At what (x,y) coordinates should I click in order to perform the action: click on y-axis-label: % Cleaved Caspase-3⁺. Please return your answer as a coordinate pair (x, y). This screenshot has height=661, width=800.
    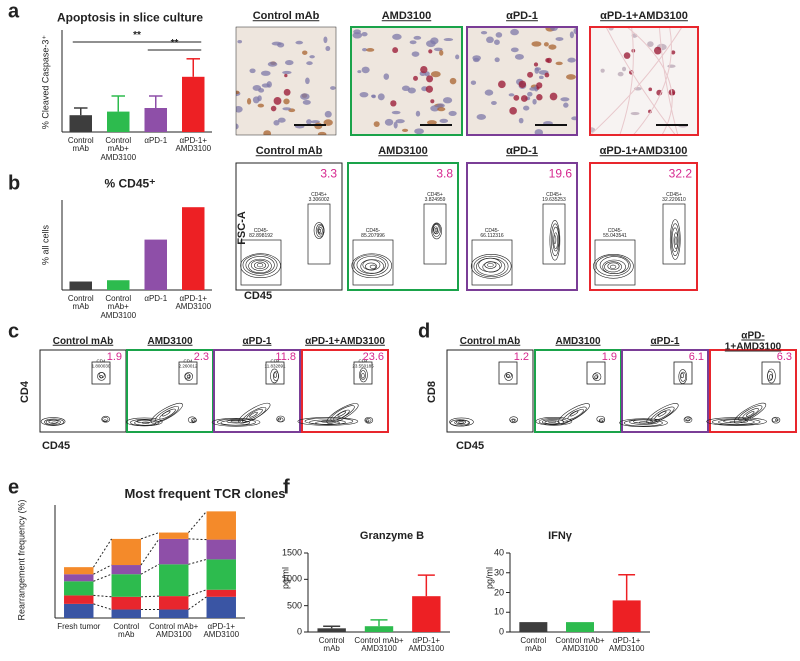
    Looking at the image, I should click on (45, 82).